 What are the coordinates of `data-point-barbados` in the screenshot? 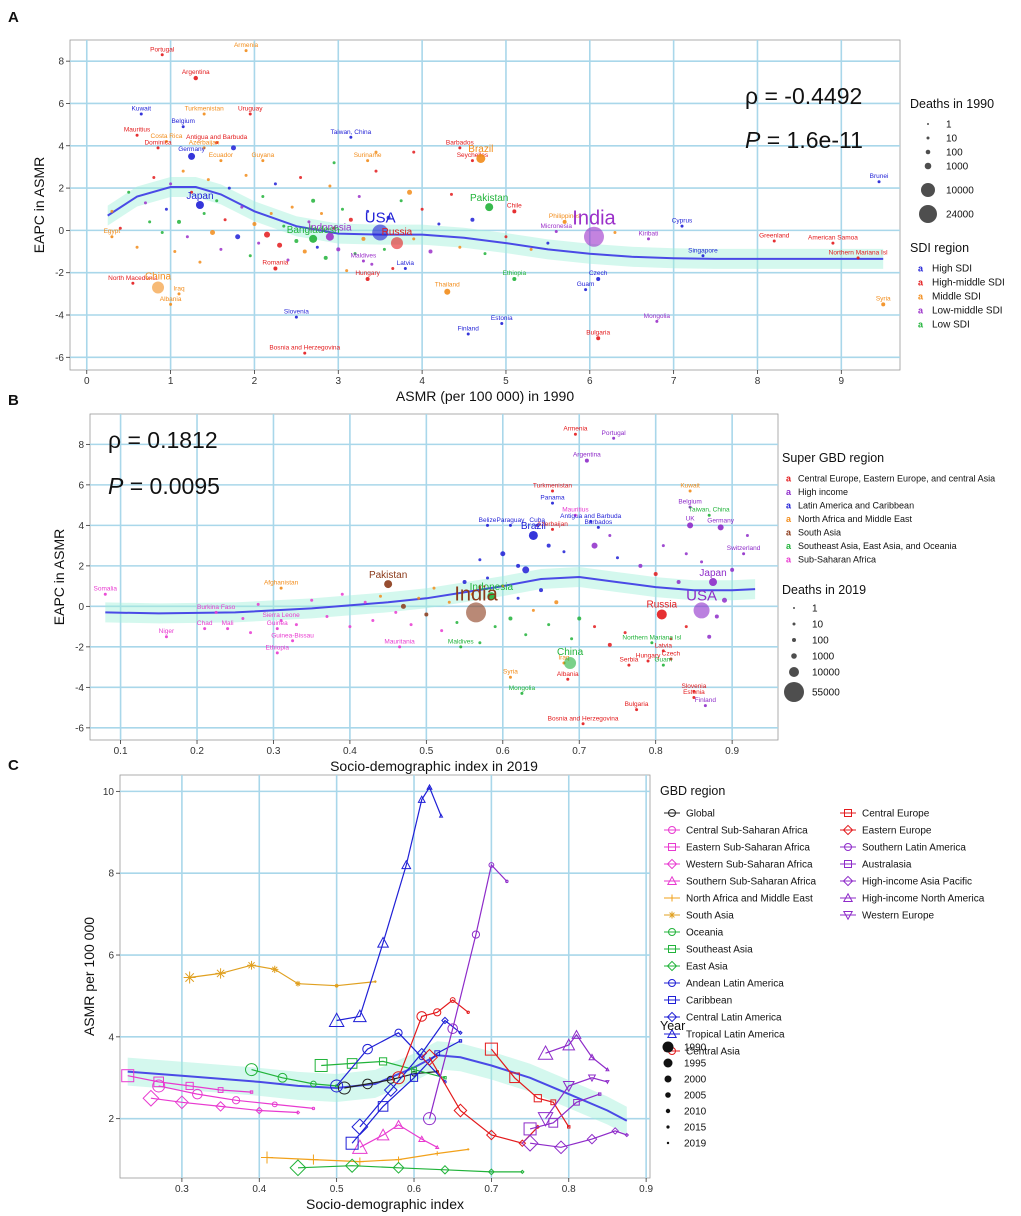 It's located at (598, 527).